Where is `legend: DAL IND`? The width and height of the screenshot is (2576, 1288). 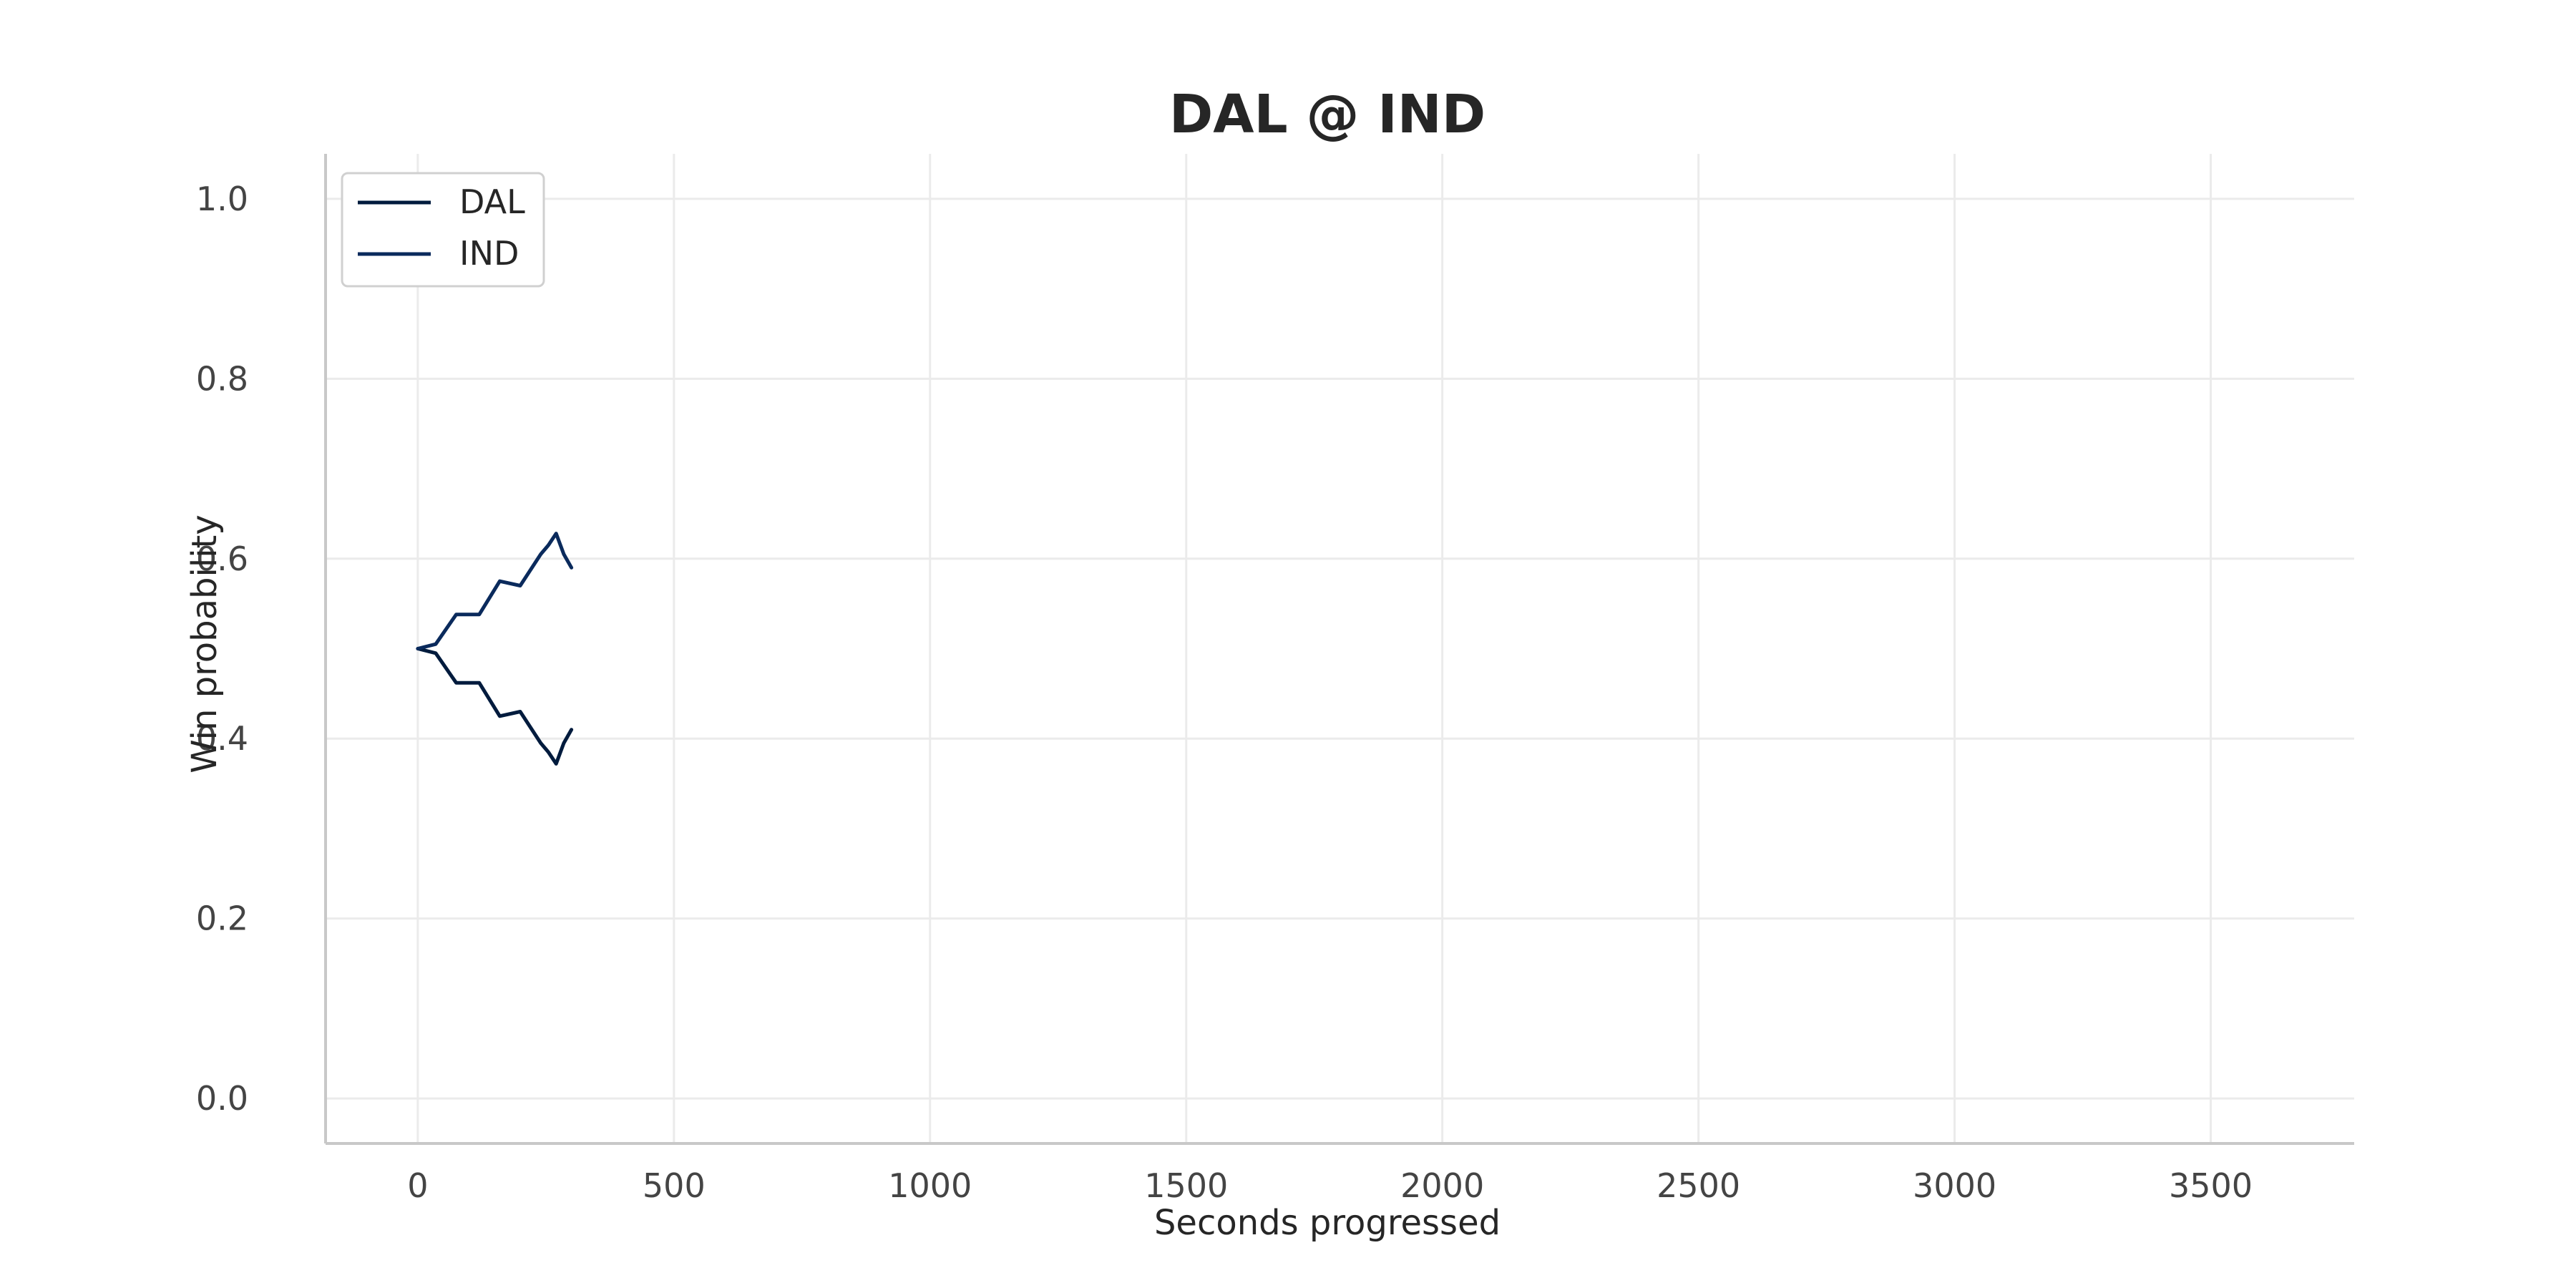 legend: DAL IND is located at coordinates (443, 230).